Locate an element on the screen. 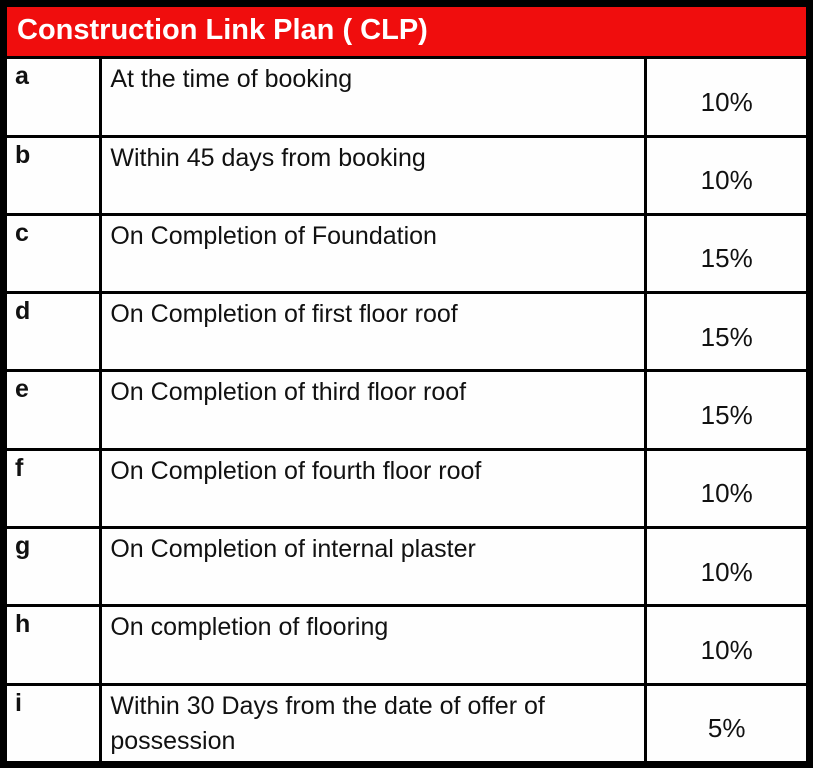 The height and width of the screenshot is (768, 813). row-percent: 5% is located at coordinates (726, 723).